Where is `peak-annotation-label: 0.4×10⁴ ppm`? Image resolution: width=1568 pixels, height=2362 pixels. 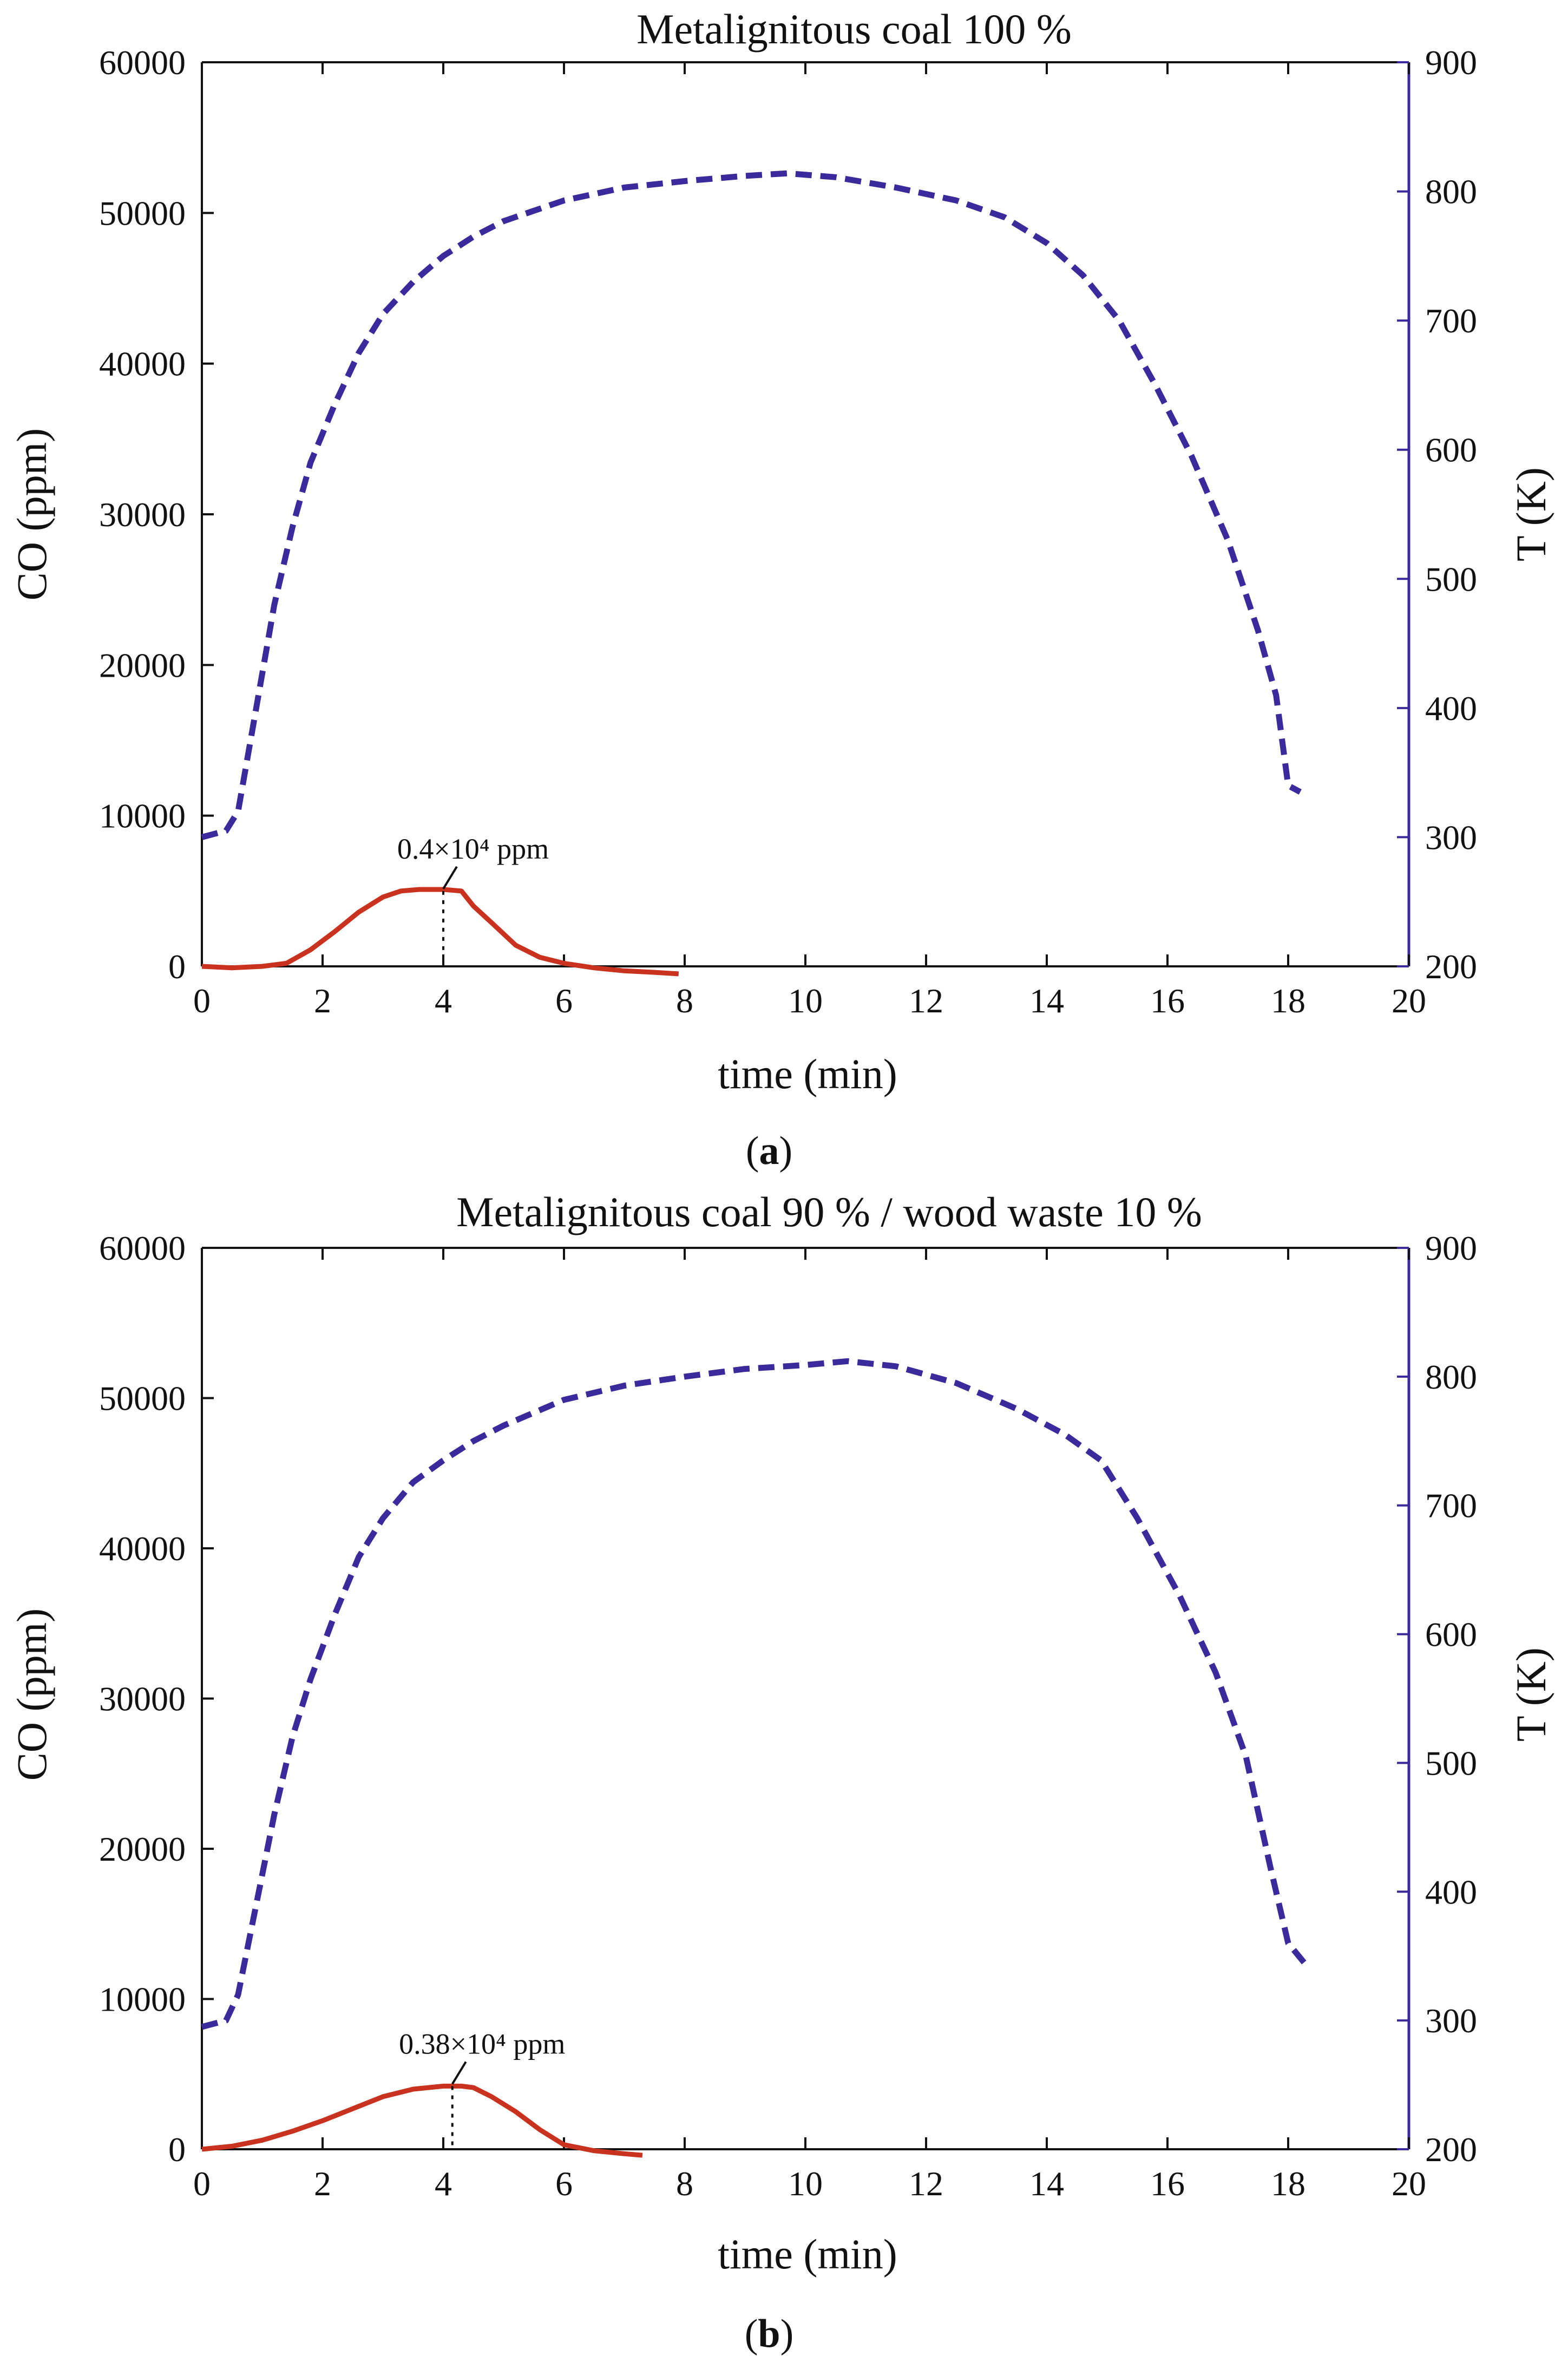 peak-annotation-label: 0.4×10⁴ ppm is located at coordinates (473, 849).